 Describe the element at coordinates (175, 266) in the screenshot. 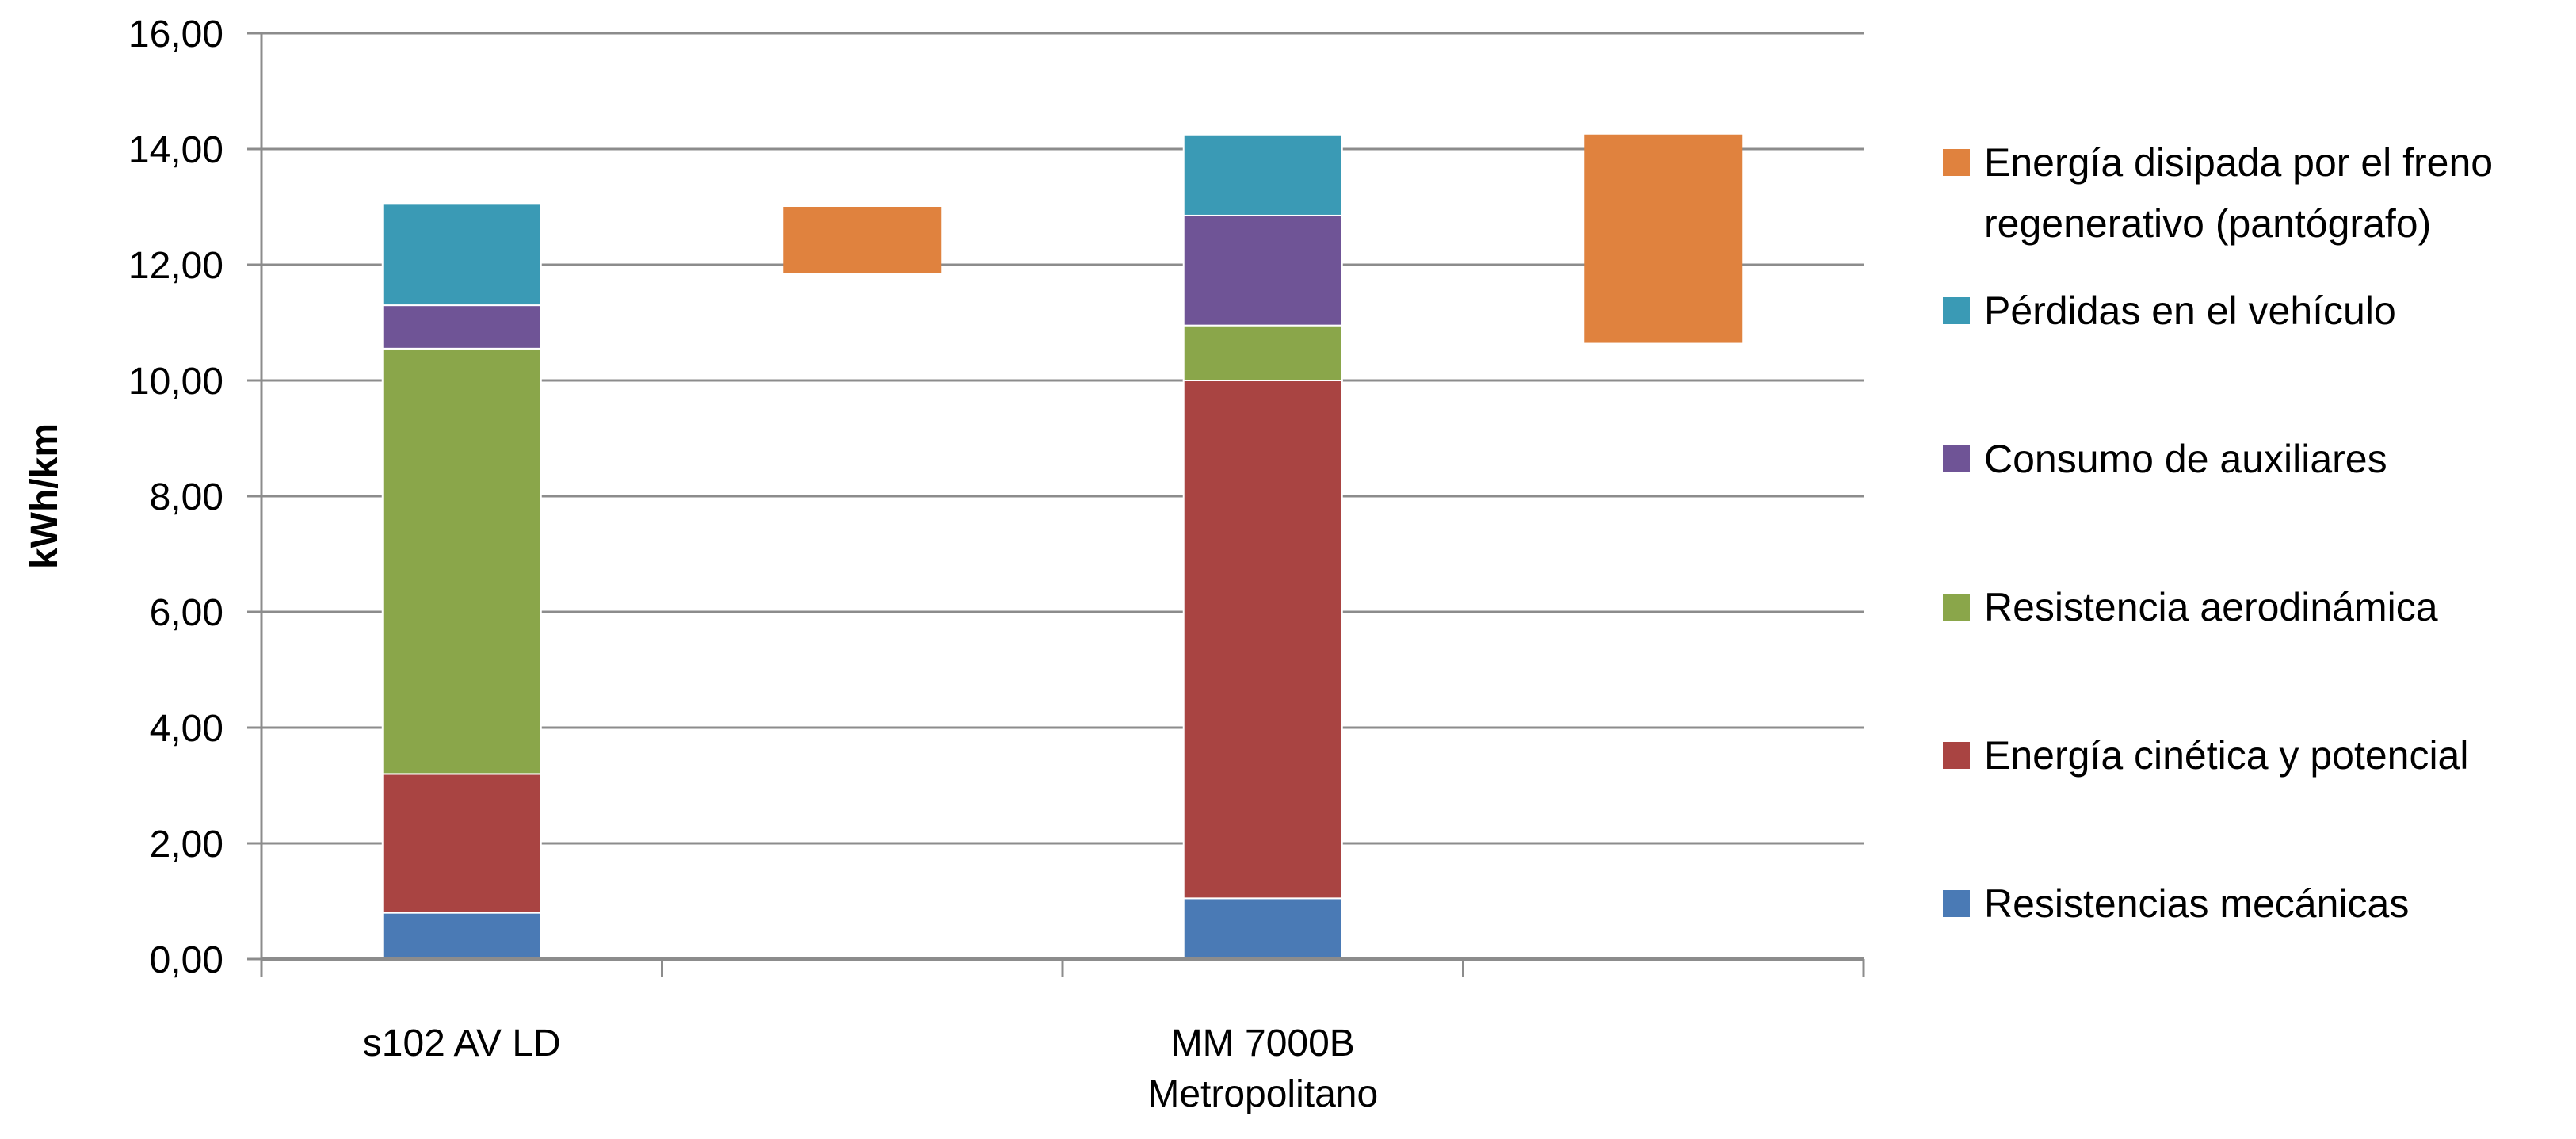

I see `y-tick-label: 12,00` at that location.